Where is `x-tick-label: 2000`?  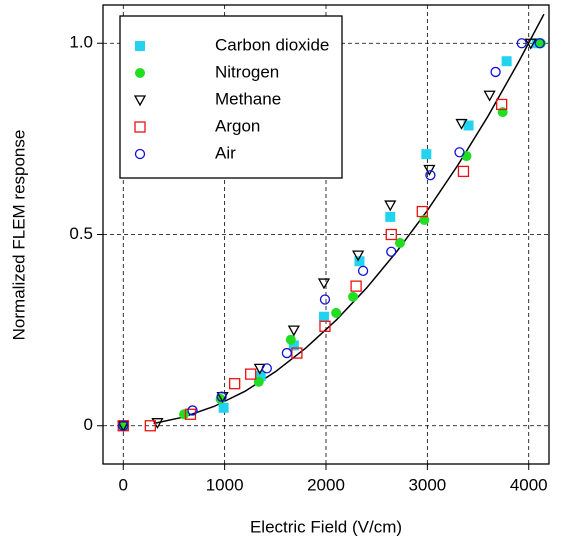
x-tick-label: 2000 is located at coordinates (326, 484).